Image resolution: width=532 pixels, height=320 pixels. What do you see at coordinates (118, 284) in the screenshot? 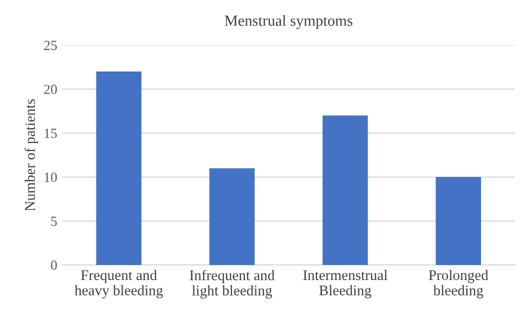
I see `x-tick-label: Frequent and heavy bleeding` at bounding box center [118, 284].